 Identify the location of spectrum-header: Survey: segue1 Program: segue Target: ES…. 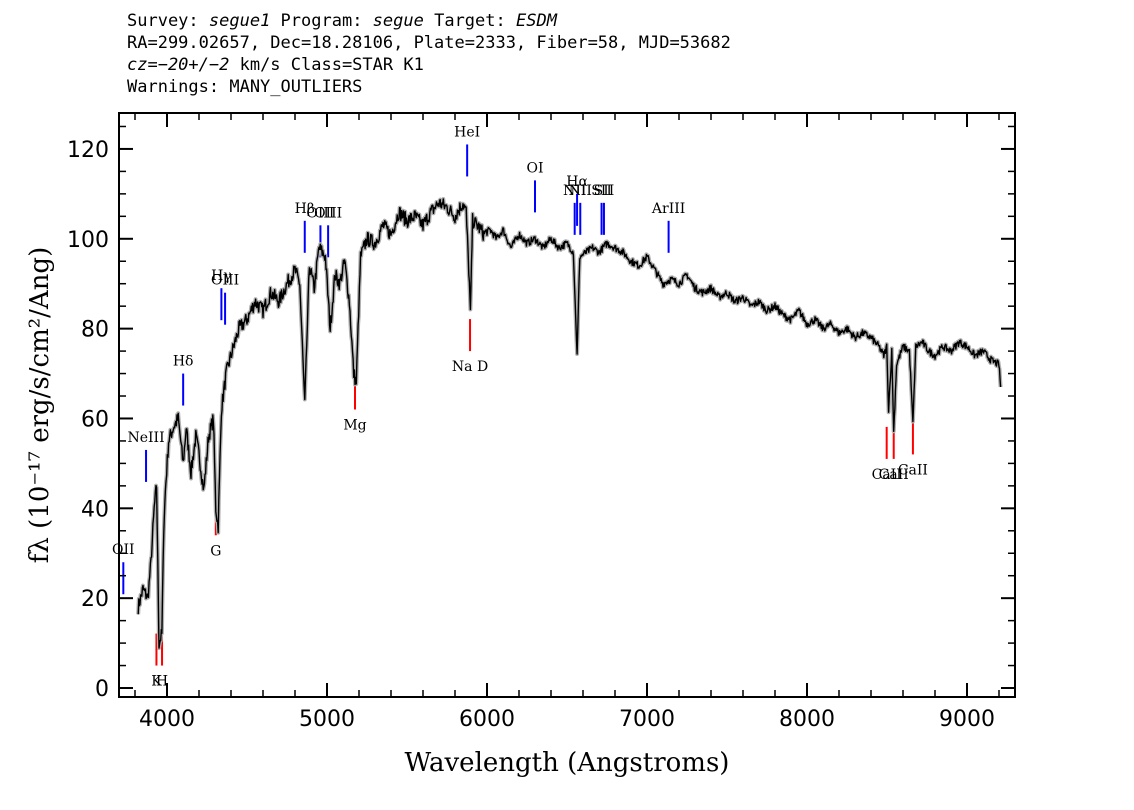
(429, 54).